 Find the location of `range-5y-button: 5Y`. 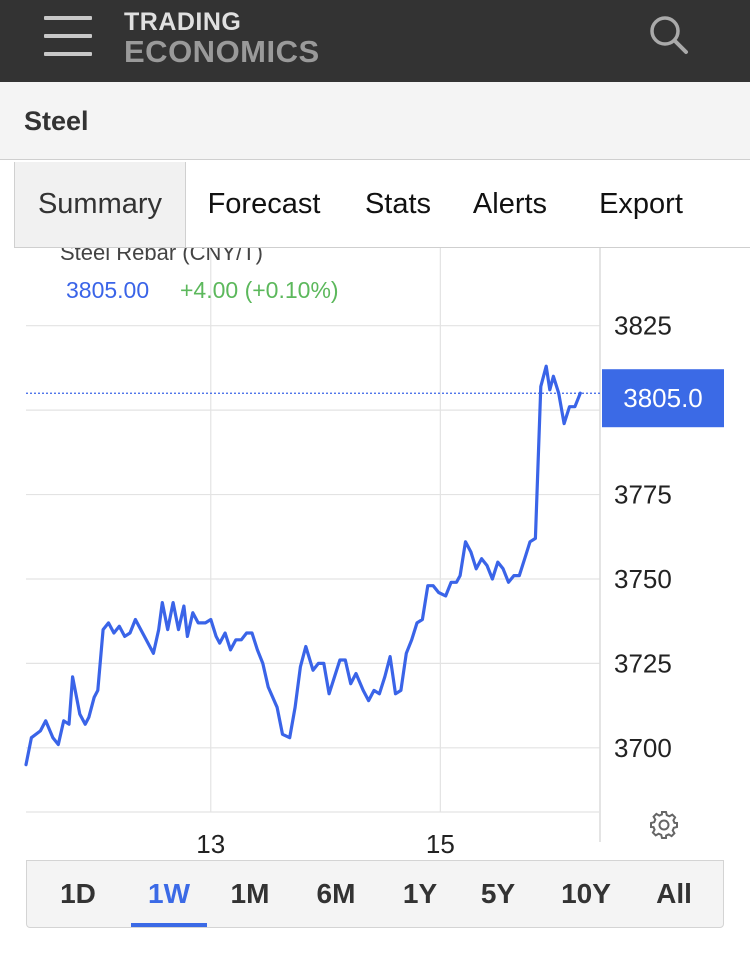

range-5y-button: 5Y is located at coordinates (498, 894).